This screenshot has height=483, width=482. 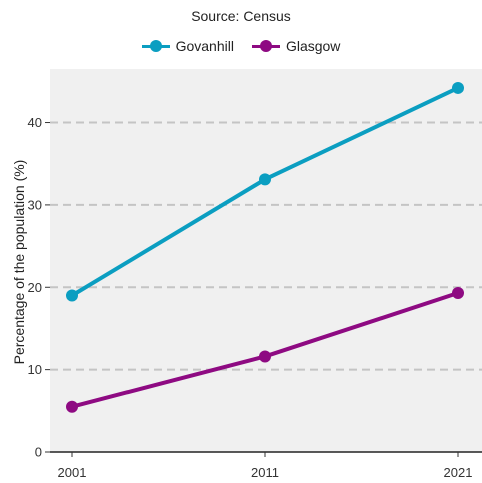 What do you see at coordinates (155, 46) in the screenshot?
I see `legend-key-govanhill` at bounding box center [155, 46].